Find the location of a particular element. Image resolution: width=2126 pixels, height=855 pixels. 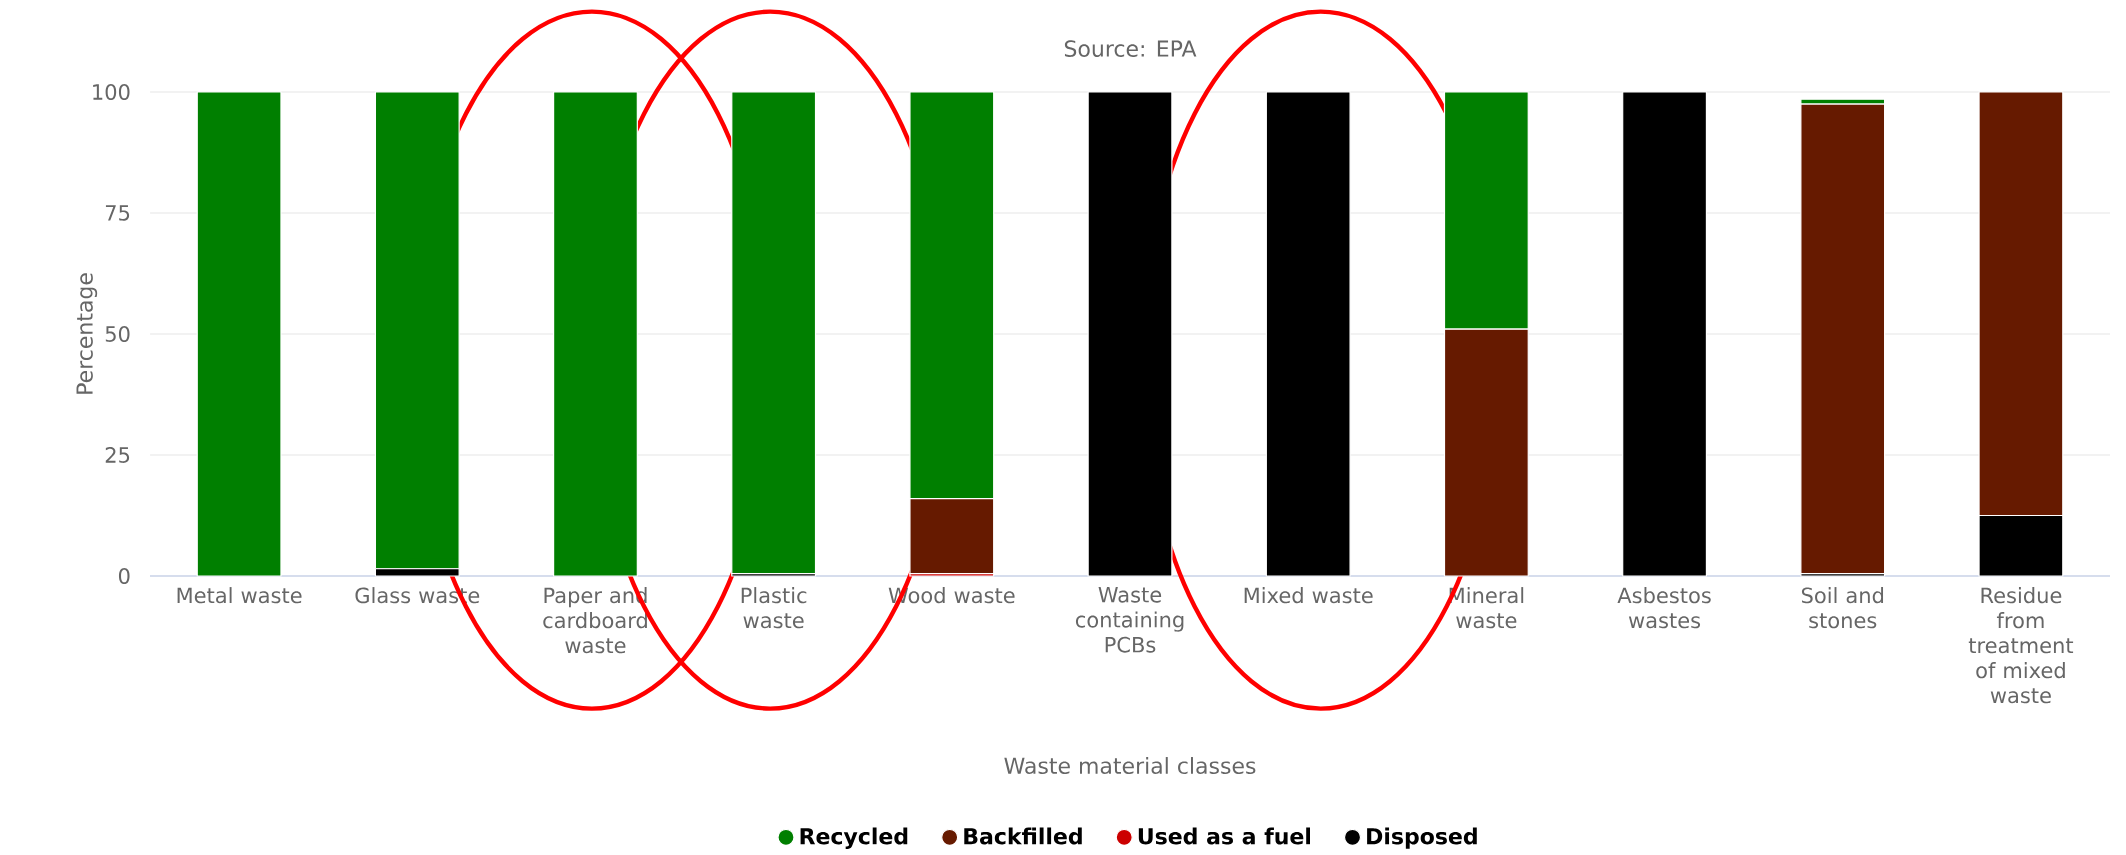

y-tick-label: 75 is located at coordinates (117, 213).